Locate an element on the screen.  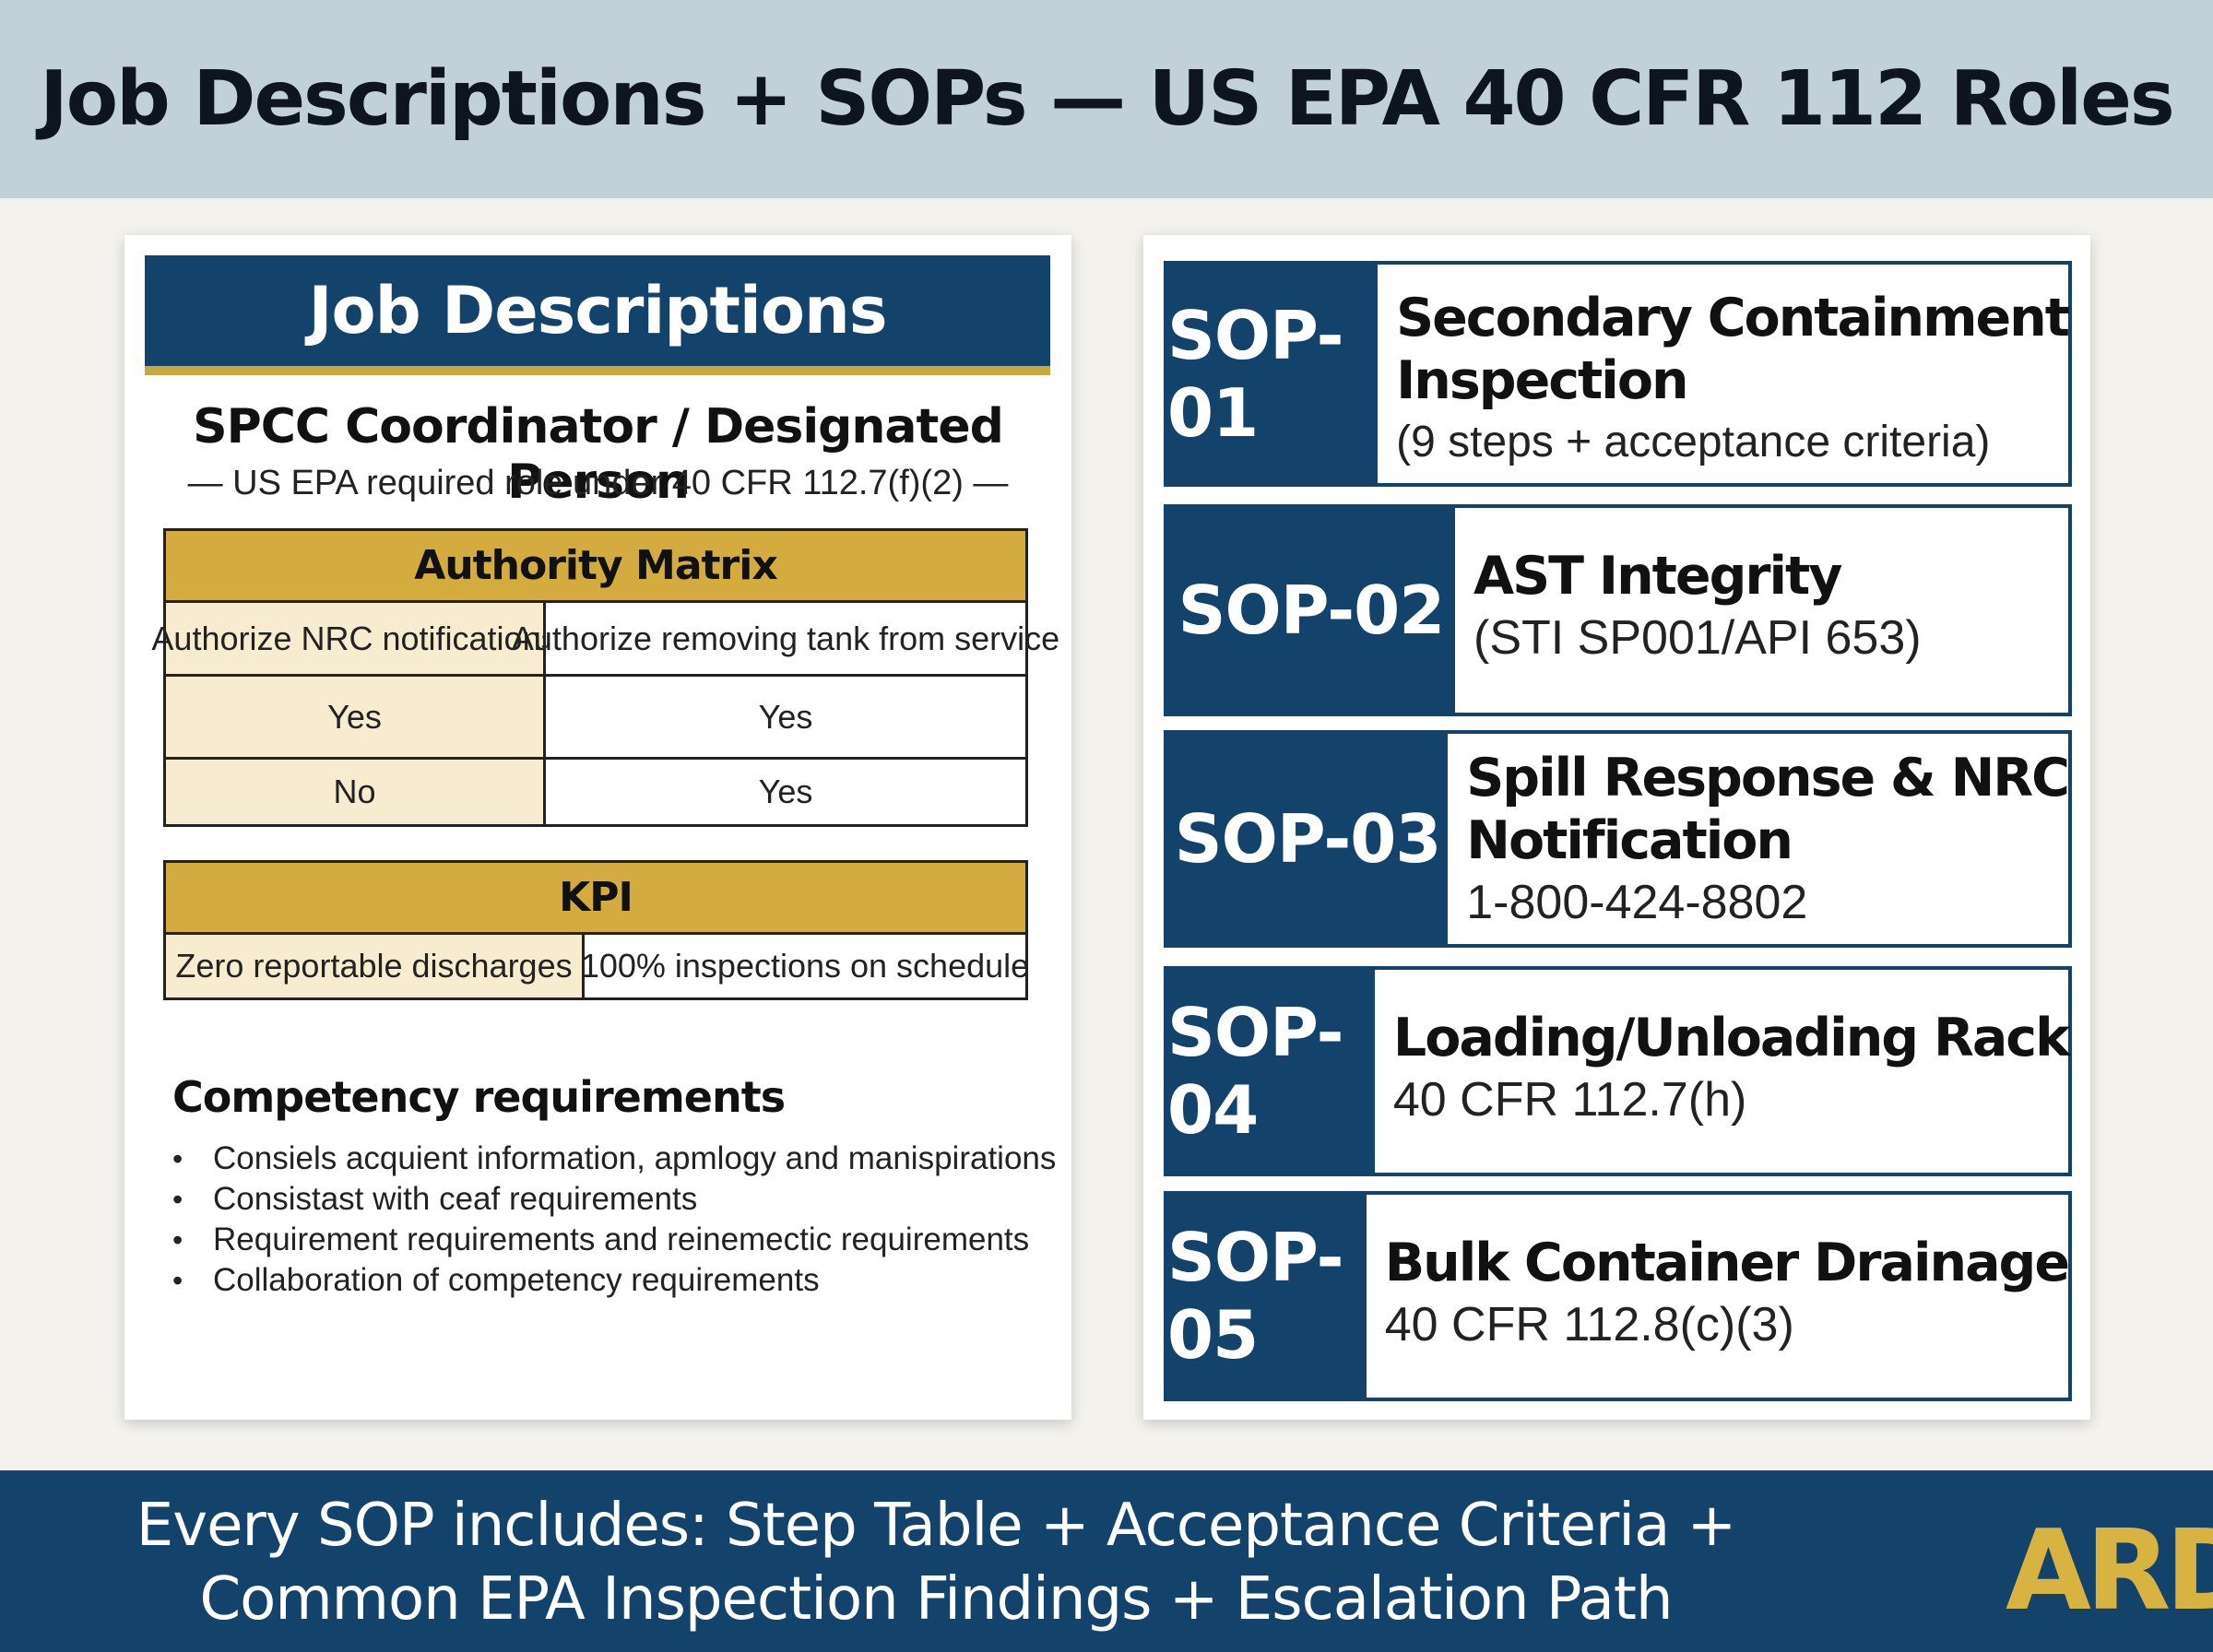
sop-id: SOP-02 is located at coordinates (1311, 610).